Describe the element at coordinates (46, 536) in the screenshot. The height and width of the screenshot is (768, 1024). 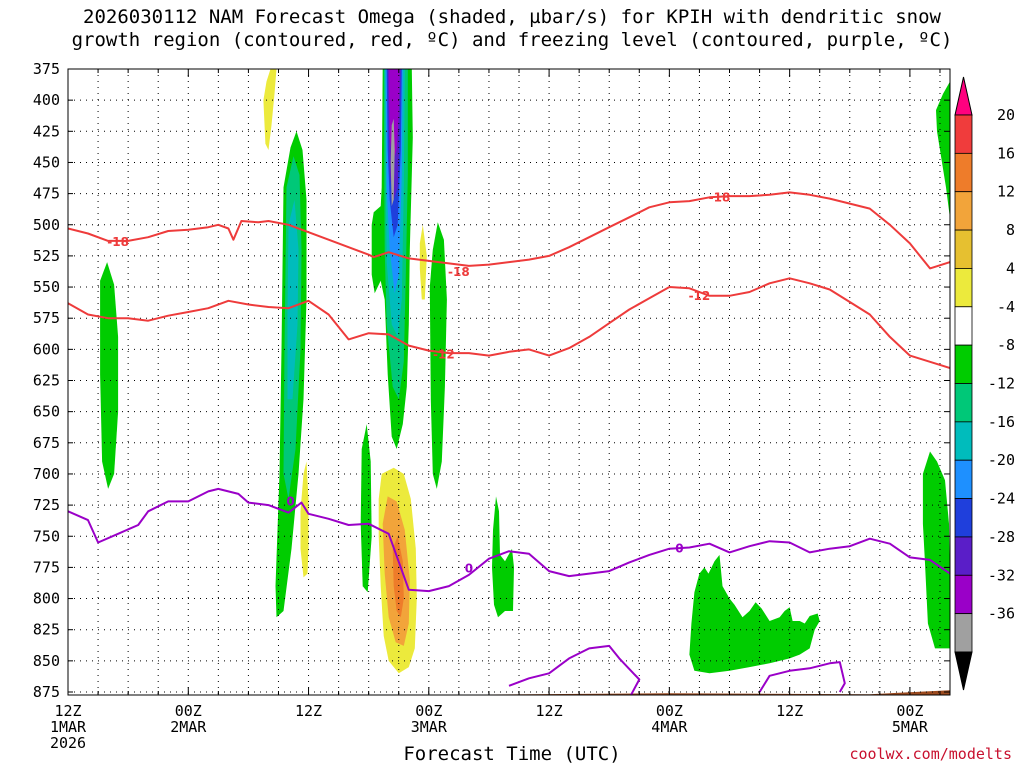
I see `y-tick-label: 750` at that location.